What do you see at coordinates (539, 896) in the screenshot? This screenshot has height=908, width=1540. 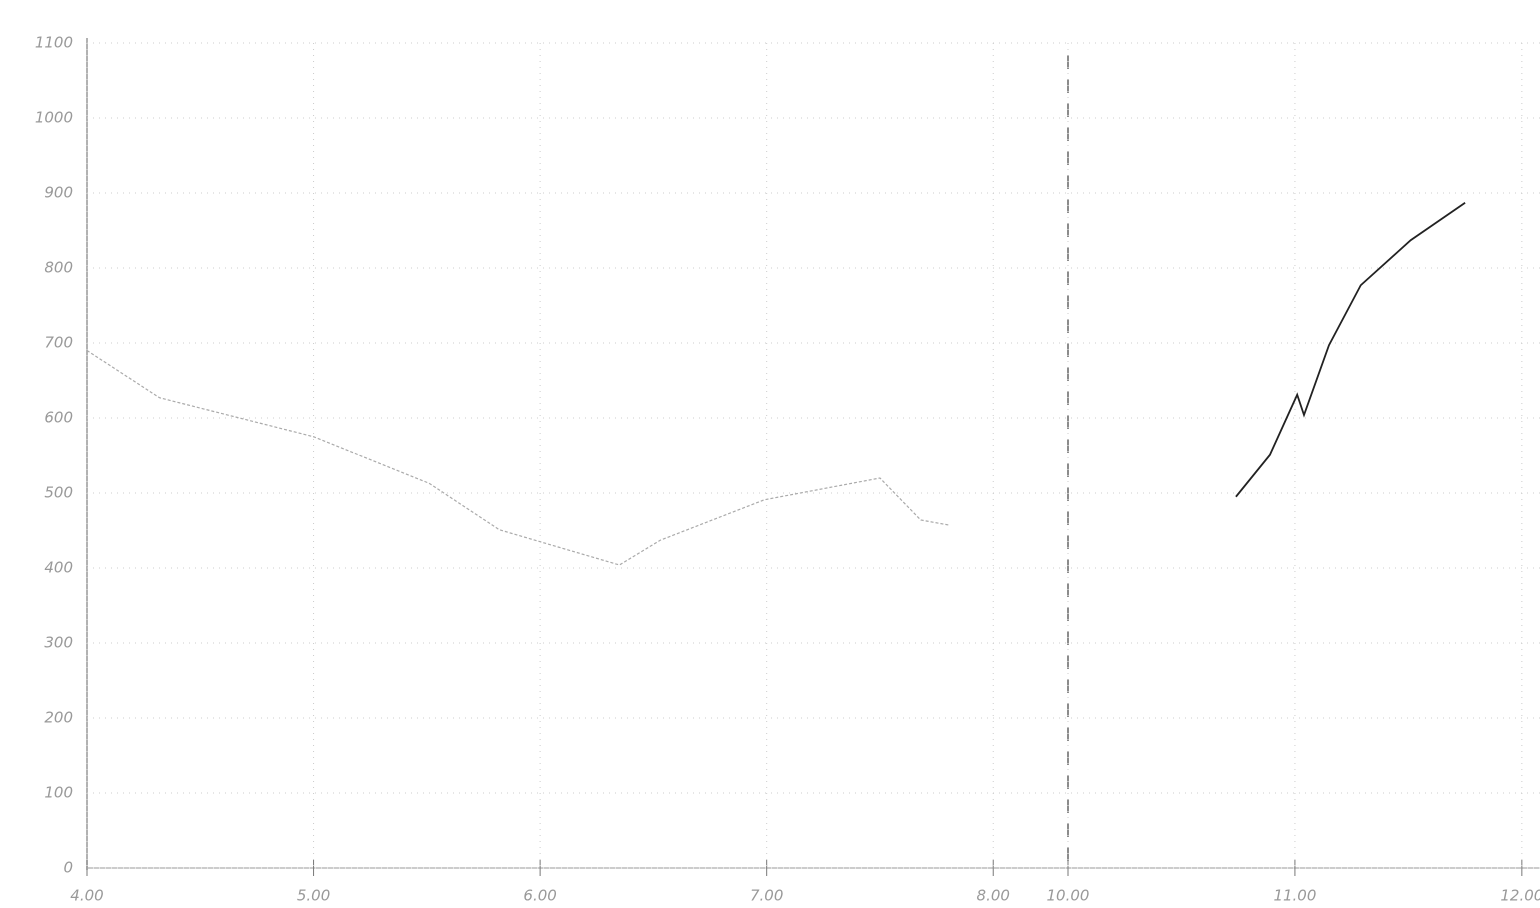 I see `x-tick-label: 6.00` at bounding box center [539, 896].